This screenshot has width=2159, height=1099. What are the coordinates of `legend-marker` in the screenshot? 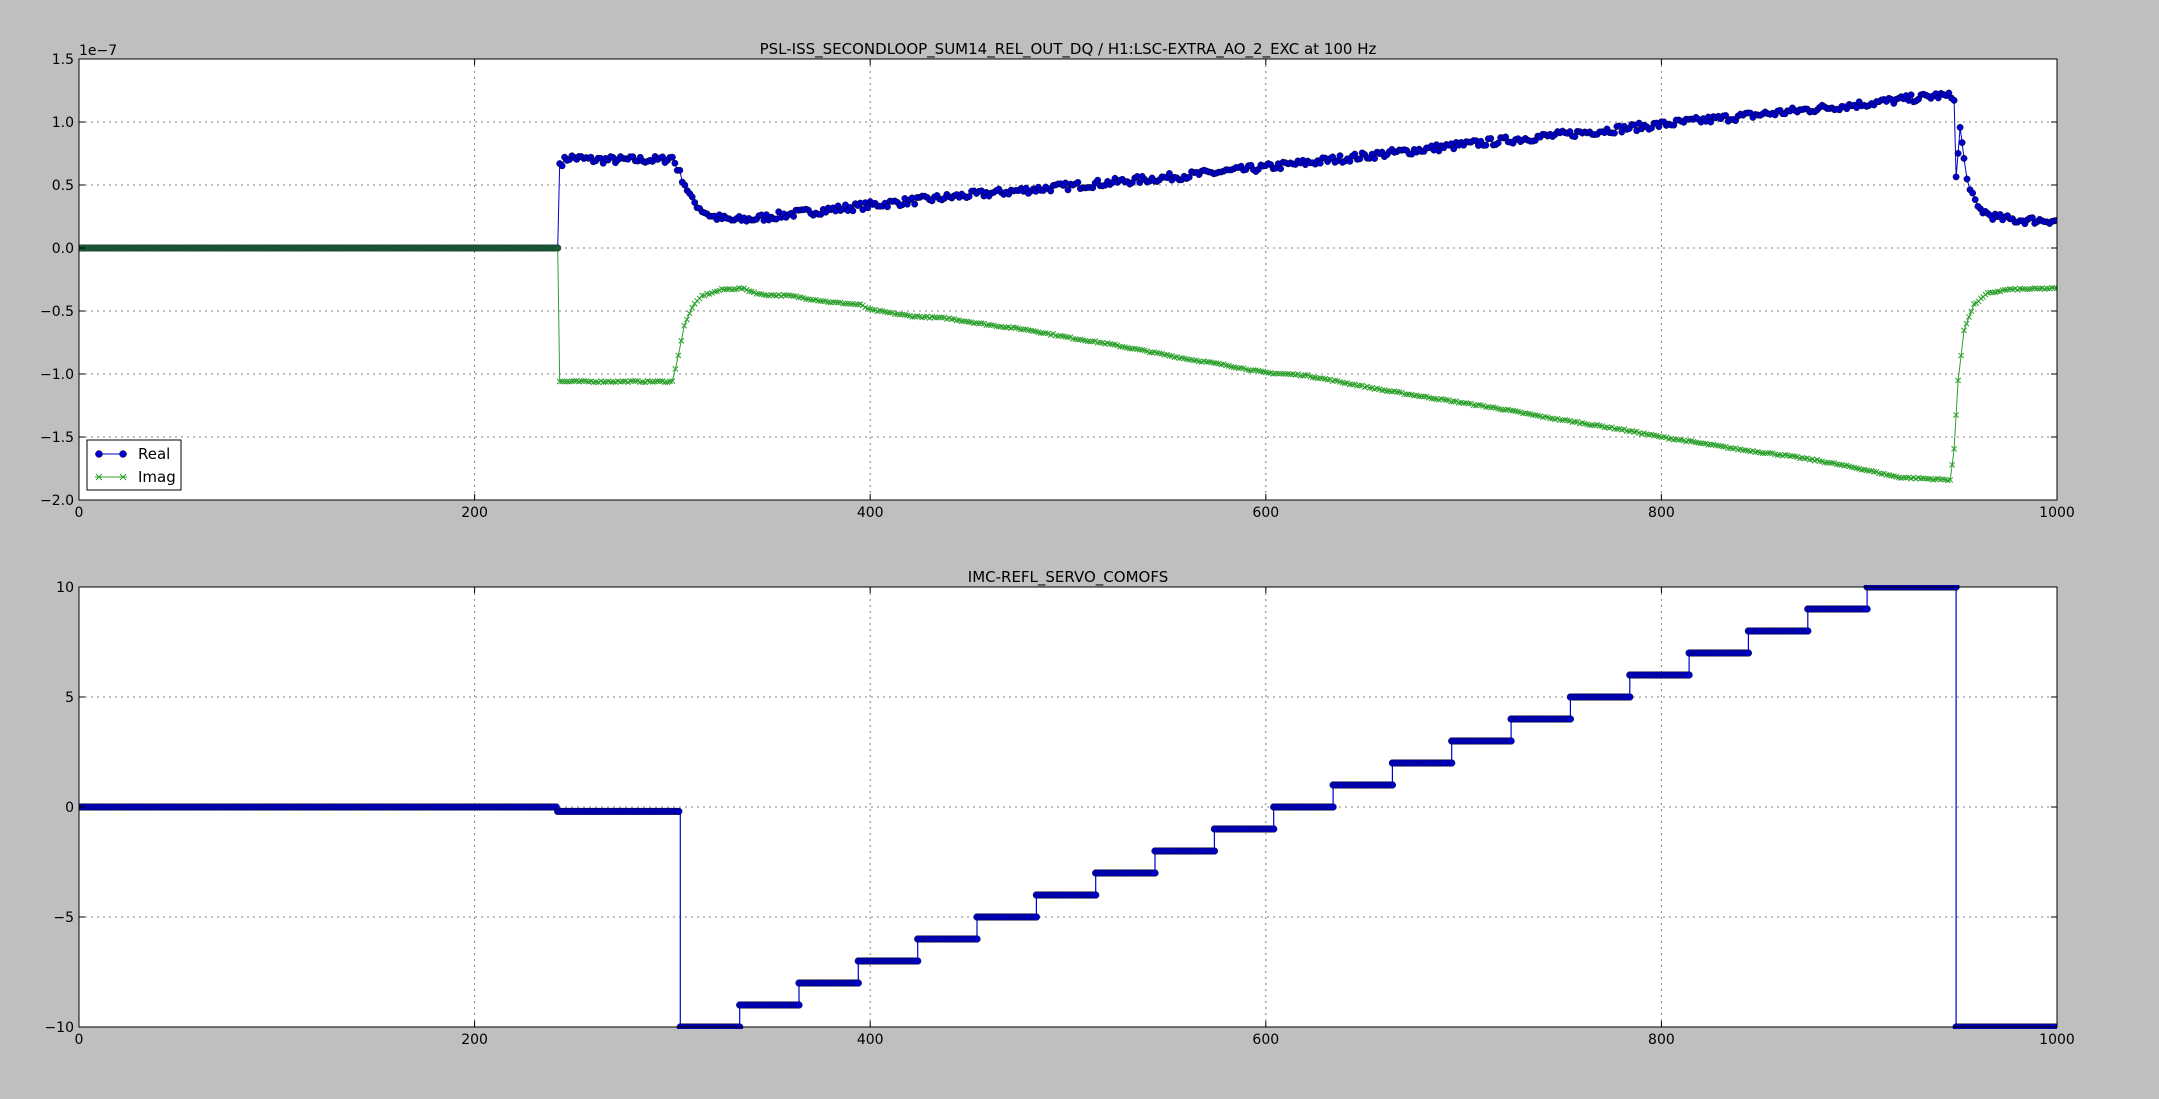 It's located at (123, 477).